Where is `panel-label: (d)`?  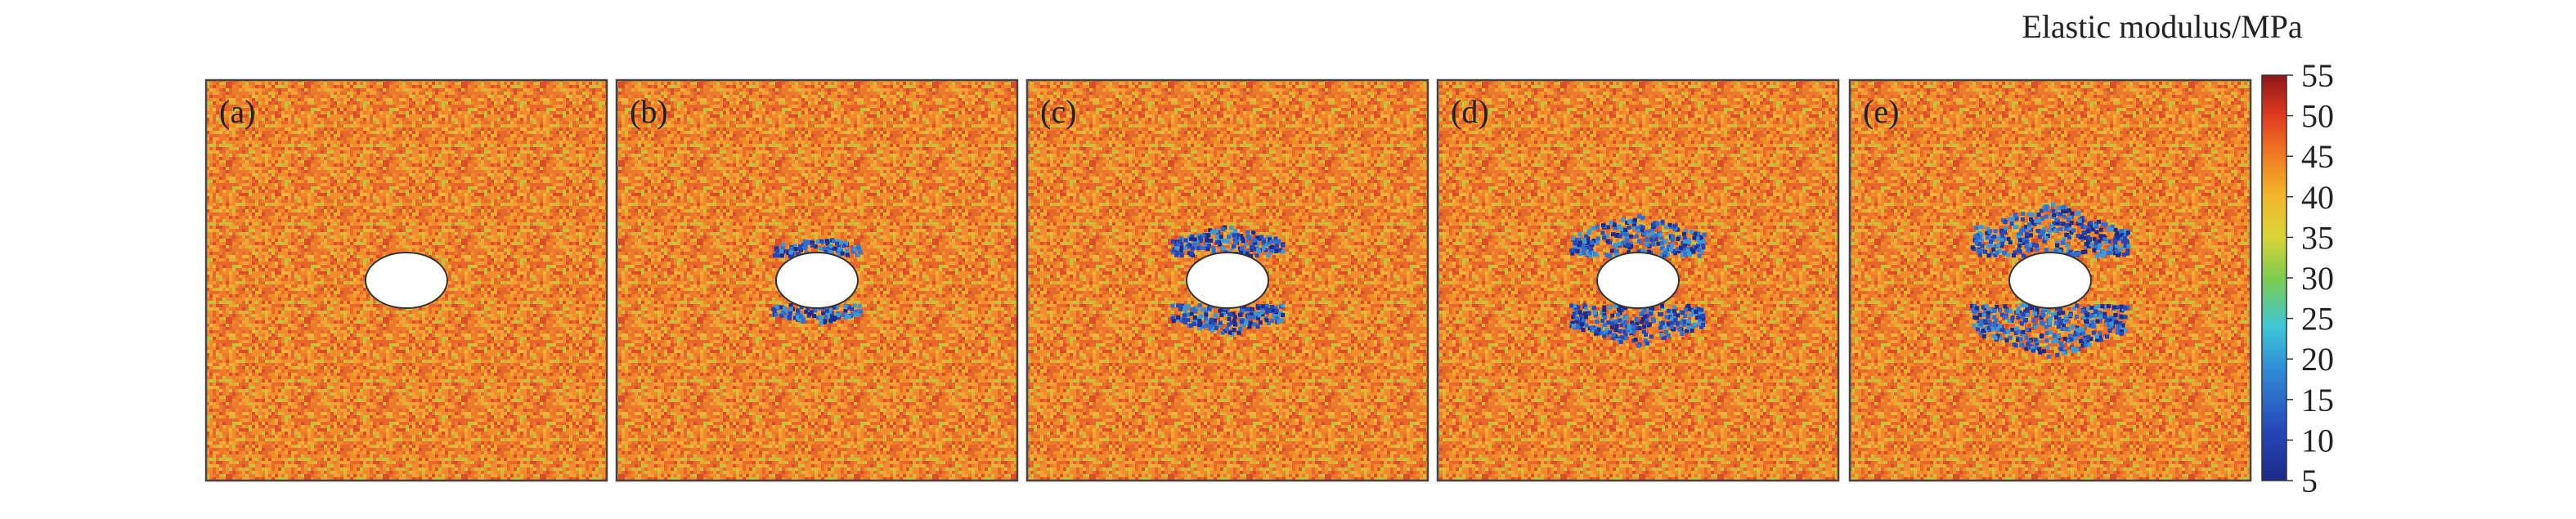
panel-label: (d) is located at coordinates (1470, 111).